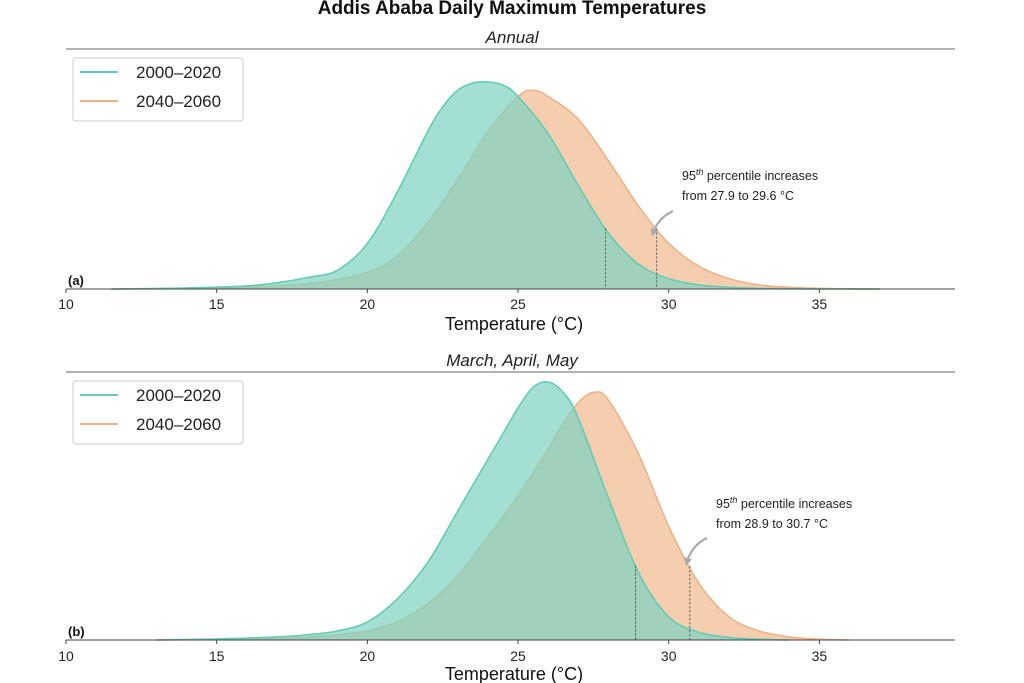 This screenshot has height=683, width=1024. What do you see at coordinates (76, 631) in the screenshot?
I see `panel-label: (b)` at bounding box center [76, 631].